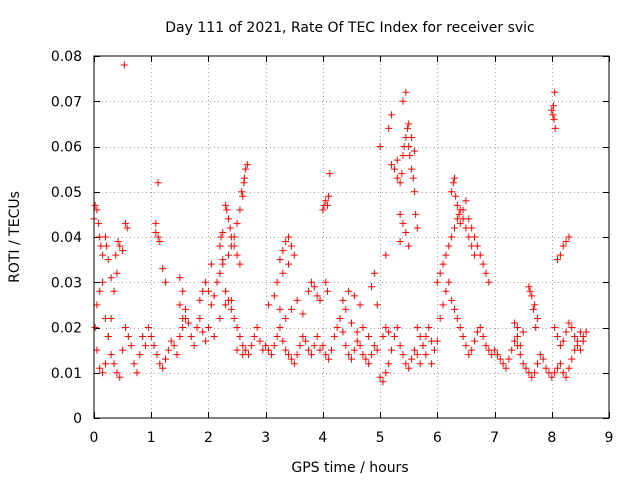 Image resolution: width=640 pixels, height=480 pixels. I want to click on x-tick-label: 4, so click(322, 438).